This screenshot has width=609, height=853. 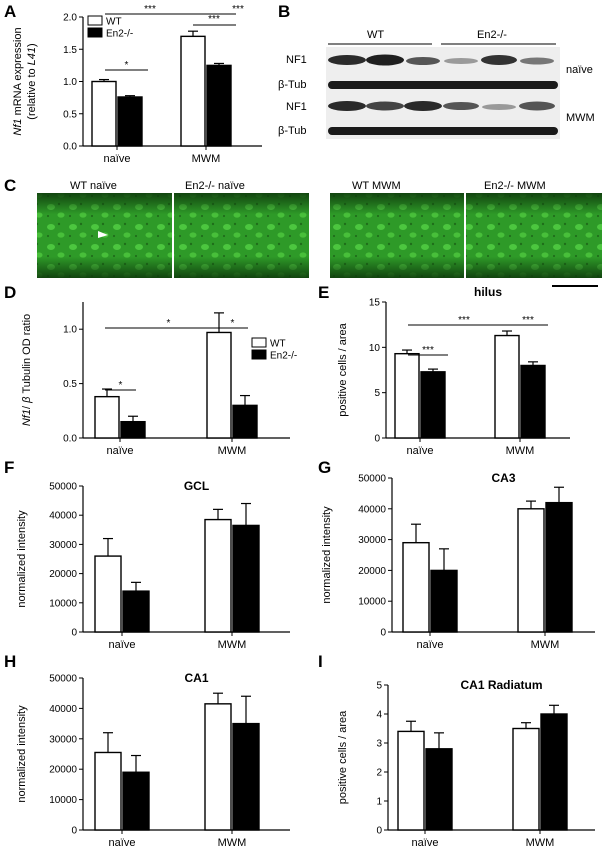 What do you see at coordinates (70, 147) in the screenshot?
I see `y-tick-label: 0.0` at bounding box center [70, 147].